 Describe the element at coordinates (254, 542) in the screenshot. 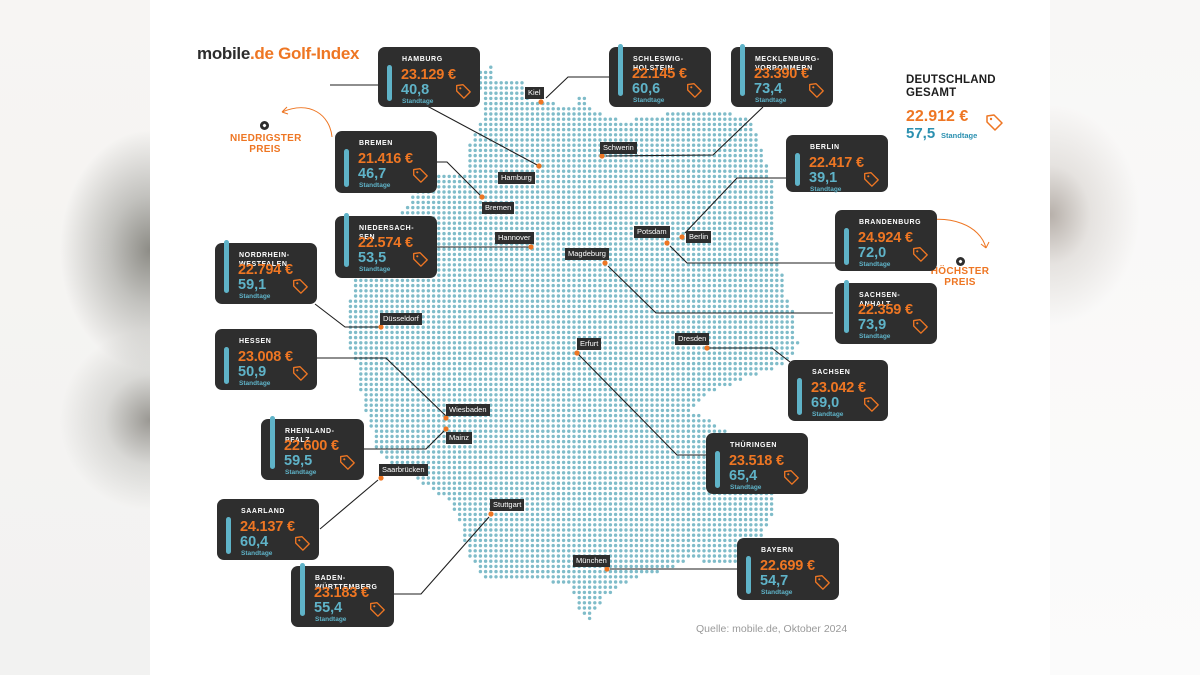

I see `state-days: 60,4` at that location.